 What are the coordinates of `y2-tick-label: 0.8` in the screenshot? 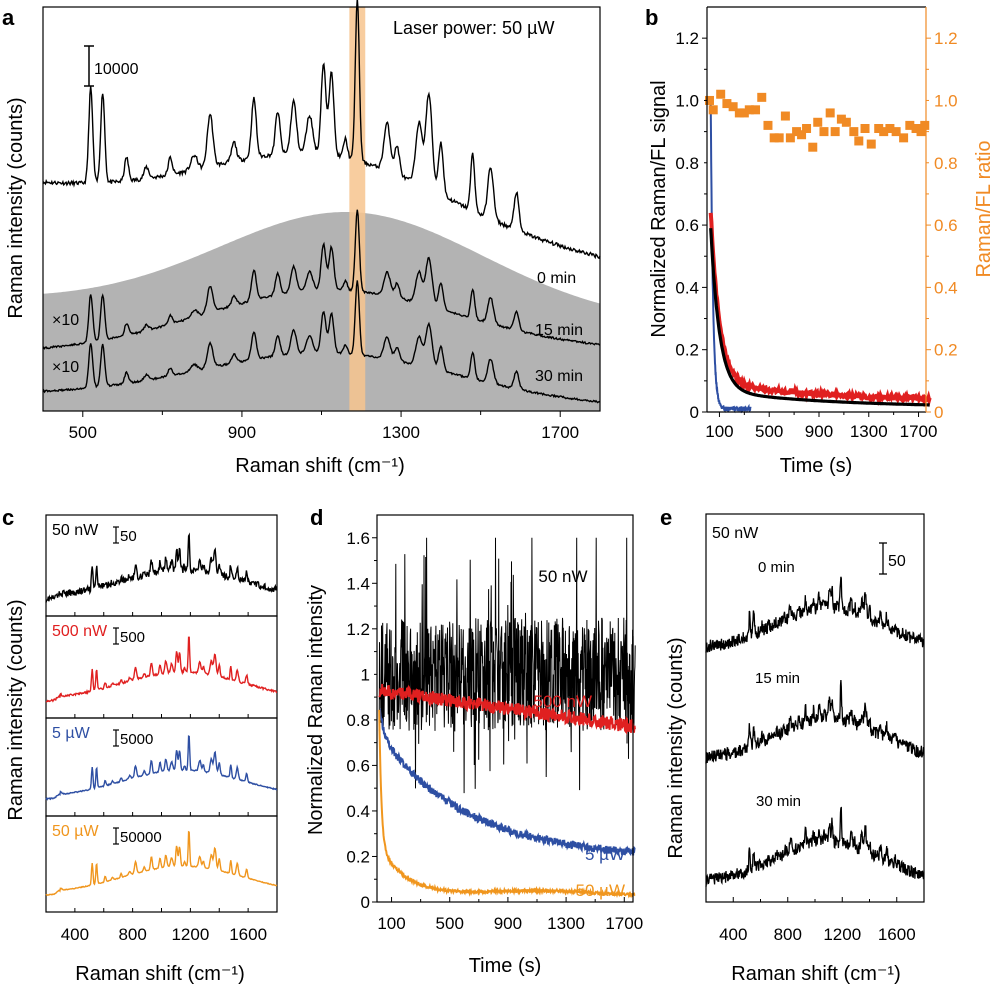 It's located at (946, 163).